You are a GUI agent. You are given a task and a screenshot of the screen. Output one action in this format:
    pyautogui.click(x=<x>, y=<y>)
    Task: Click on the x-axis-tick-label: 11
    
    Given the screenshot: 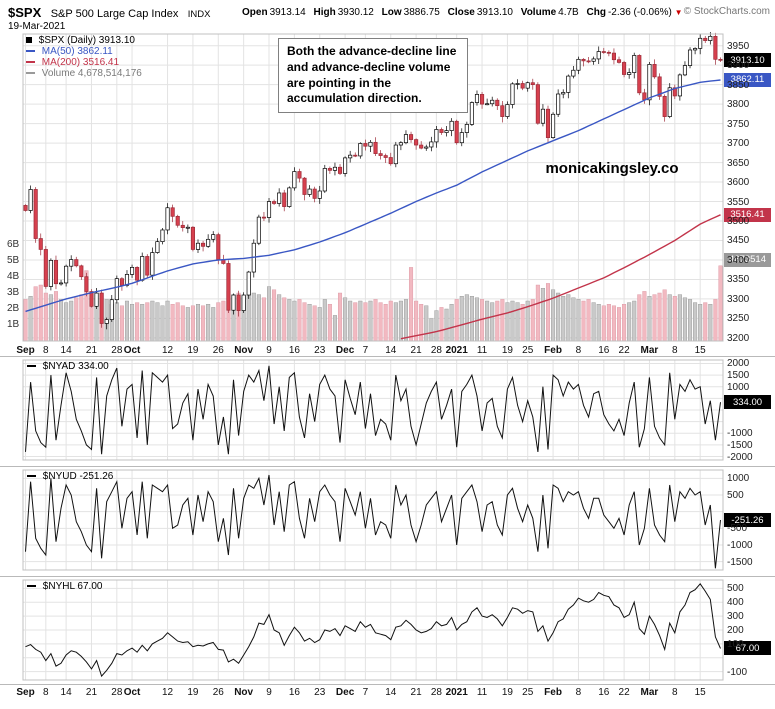 What is the action you would take?
    pyautogui.click(x=482, y=350)
    